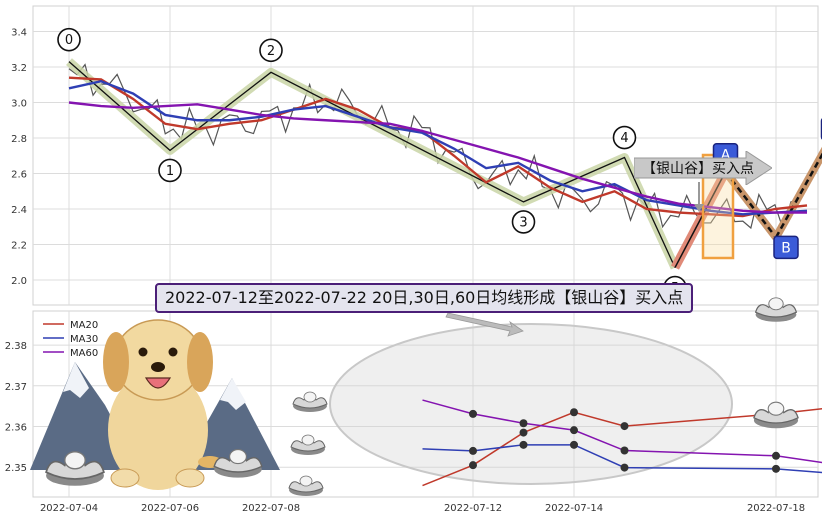  I want to click on wave-label: 2, so click(271, 51).